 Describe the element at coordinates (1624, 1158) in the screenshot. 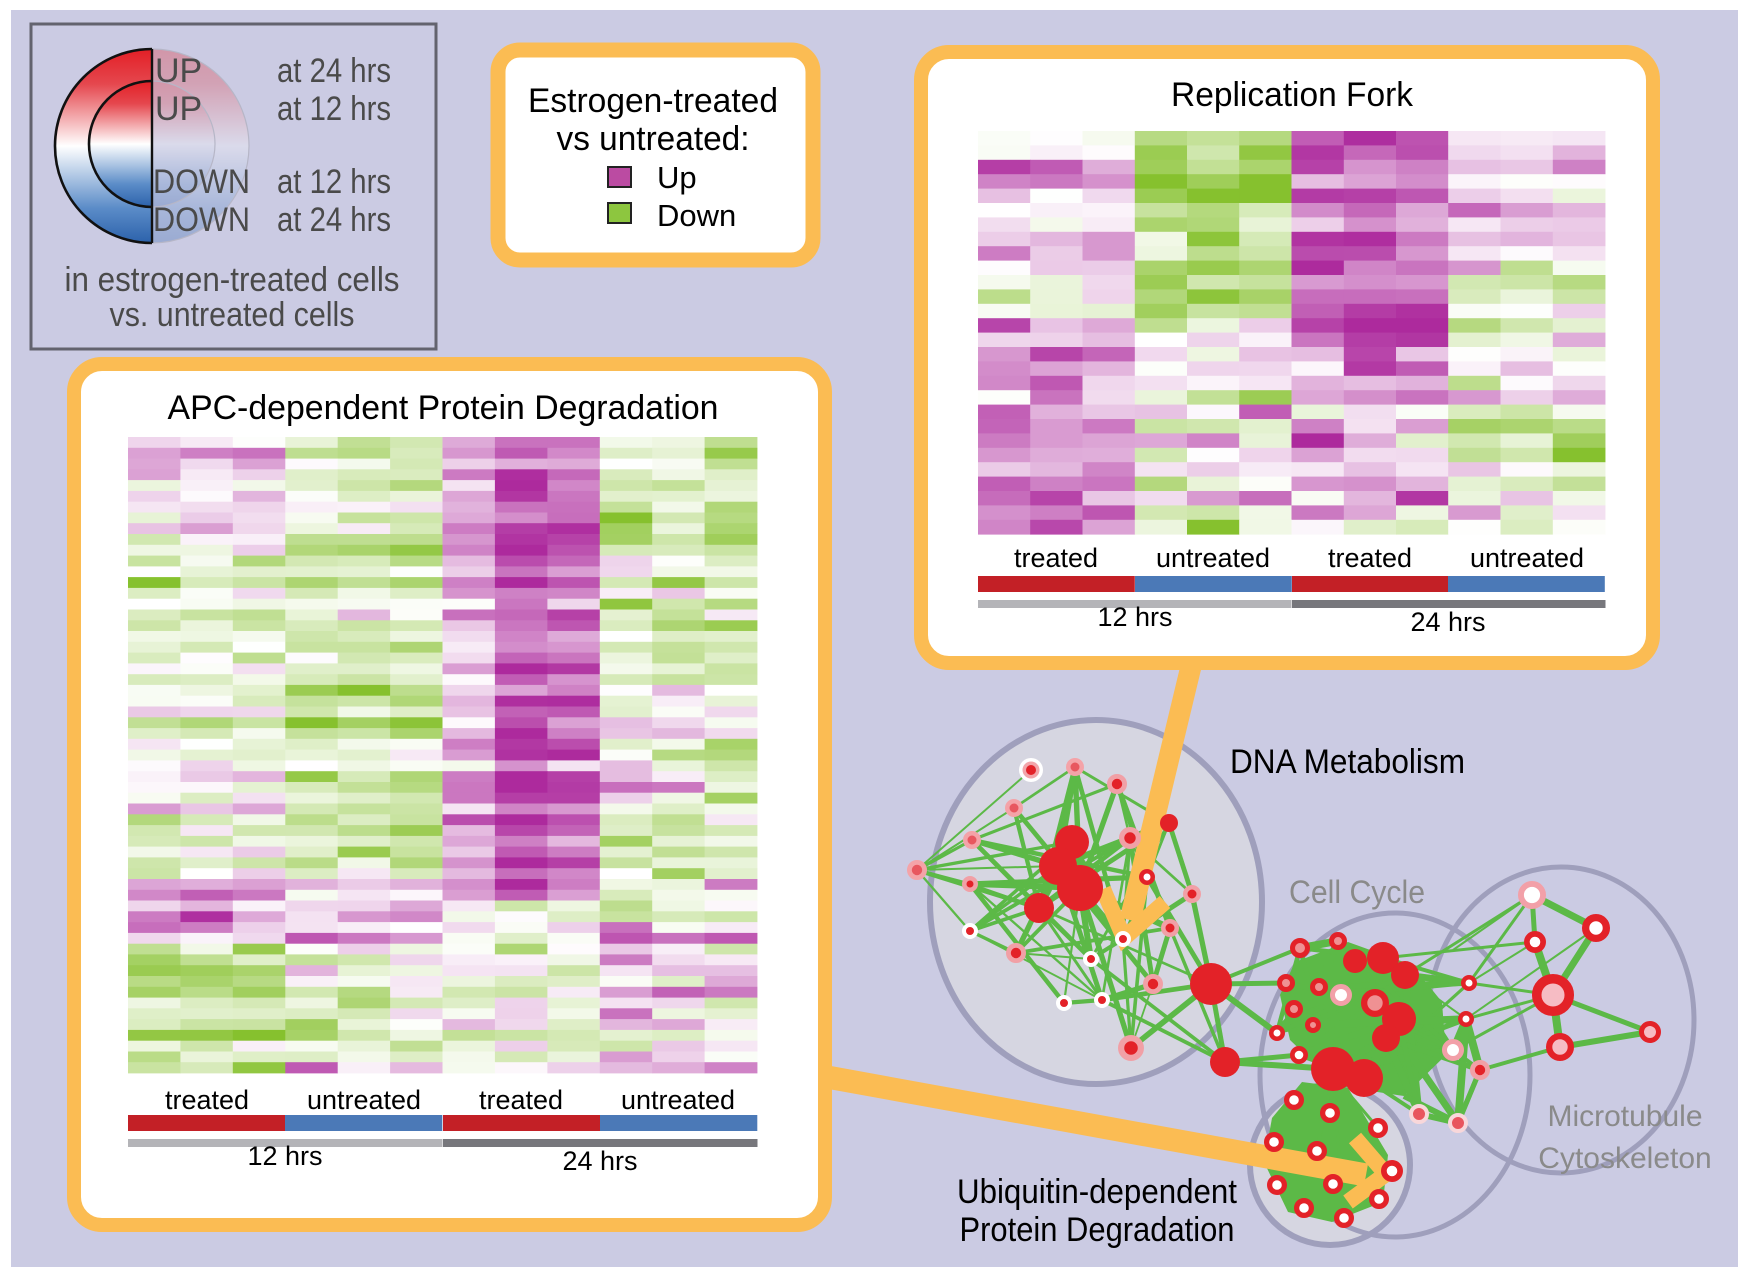

I see `svg-text: Cytoskeleton` at that location.